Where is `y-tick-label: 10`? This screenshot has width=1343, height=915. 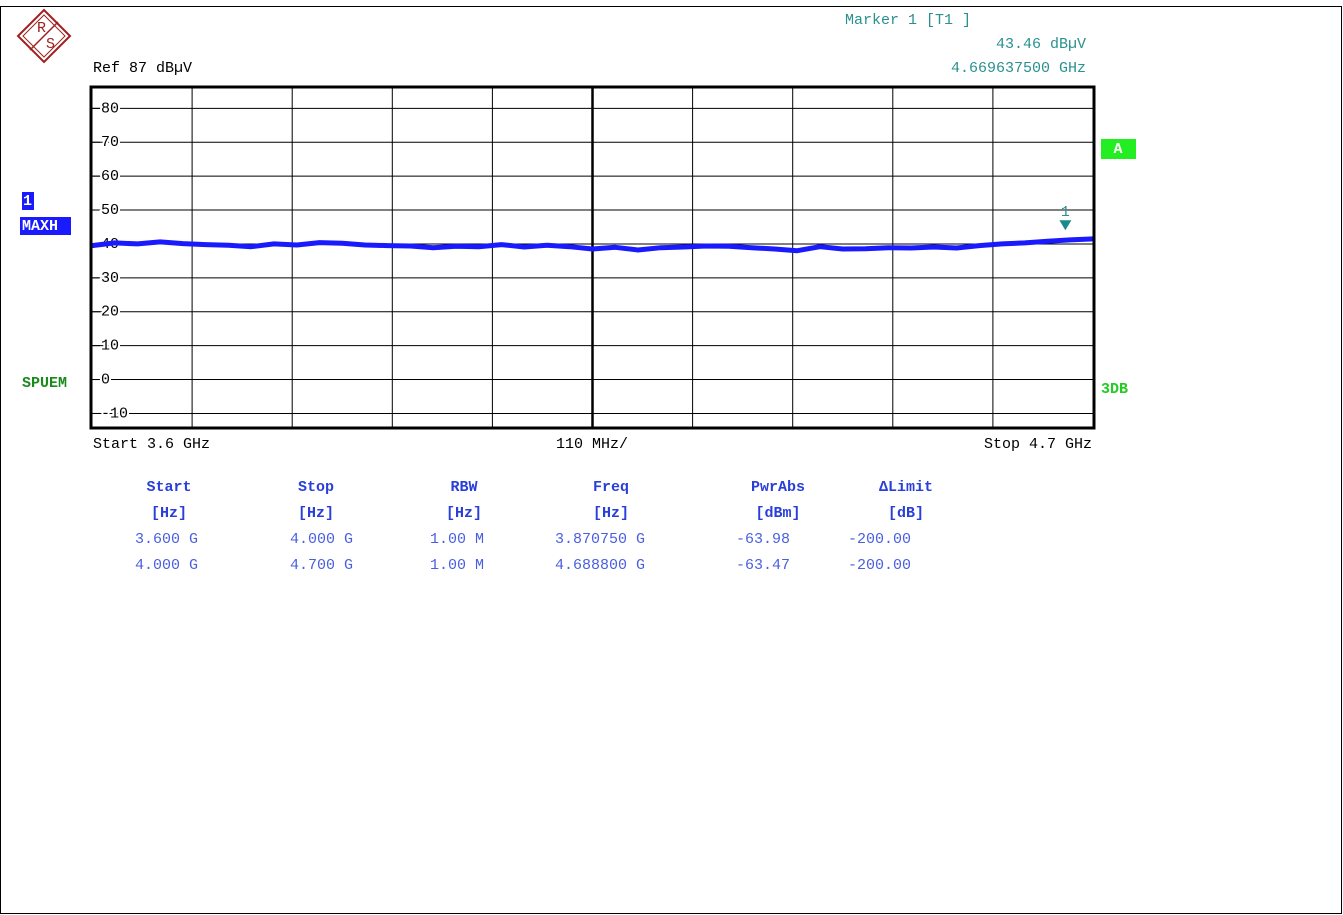 y-tick-label: 10 is located at coordinates (110, 346).